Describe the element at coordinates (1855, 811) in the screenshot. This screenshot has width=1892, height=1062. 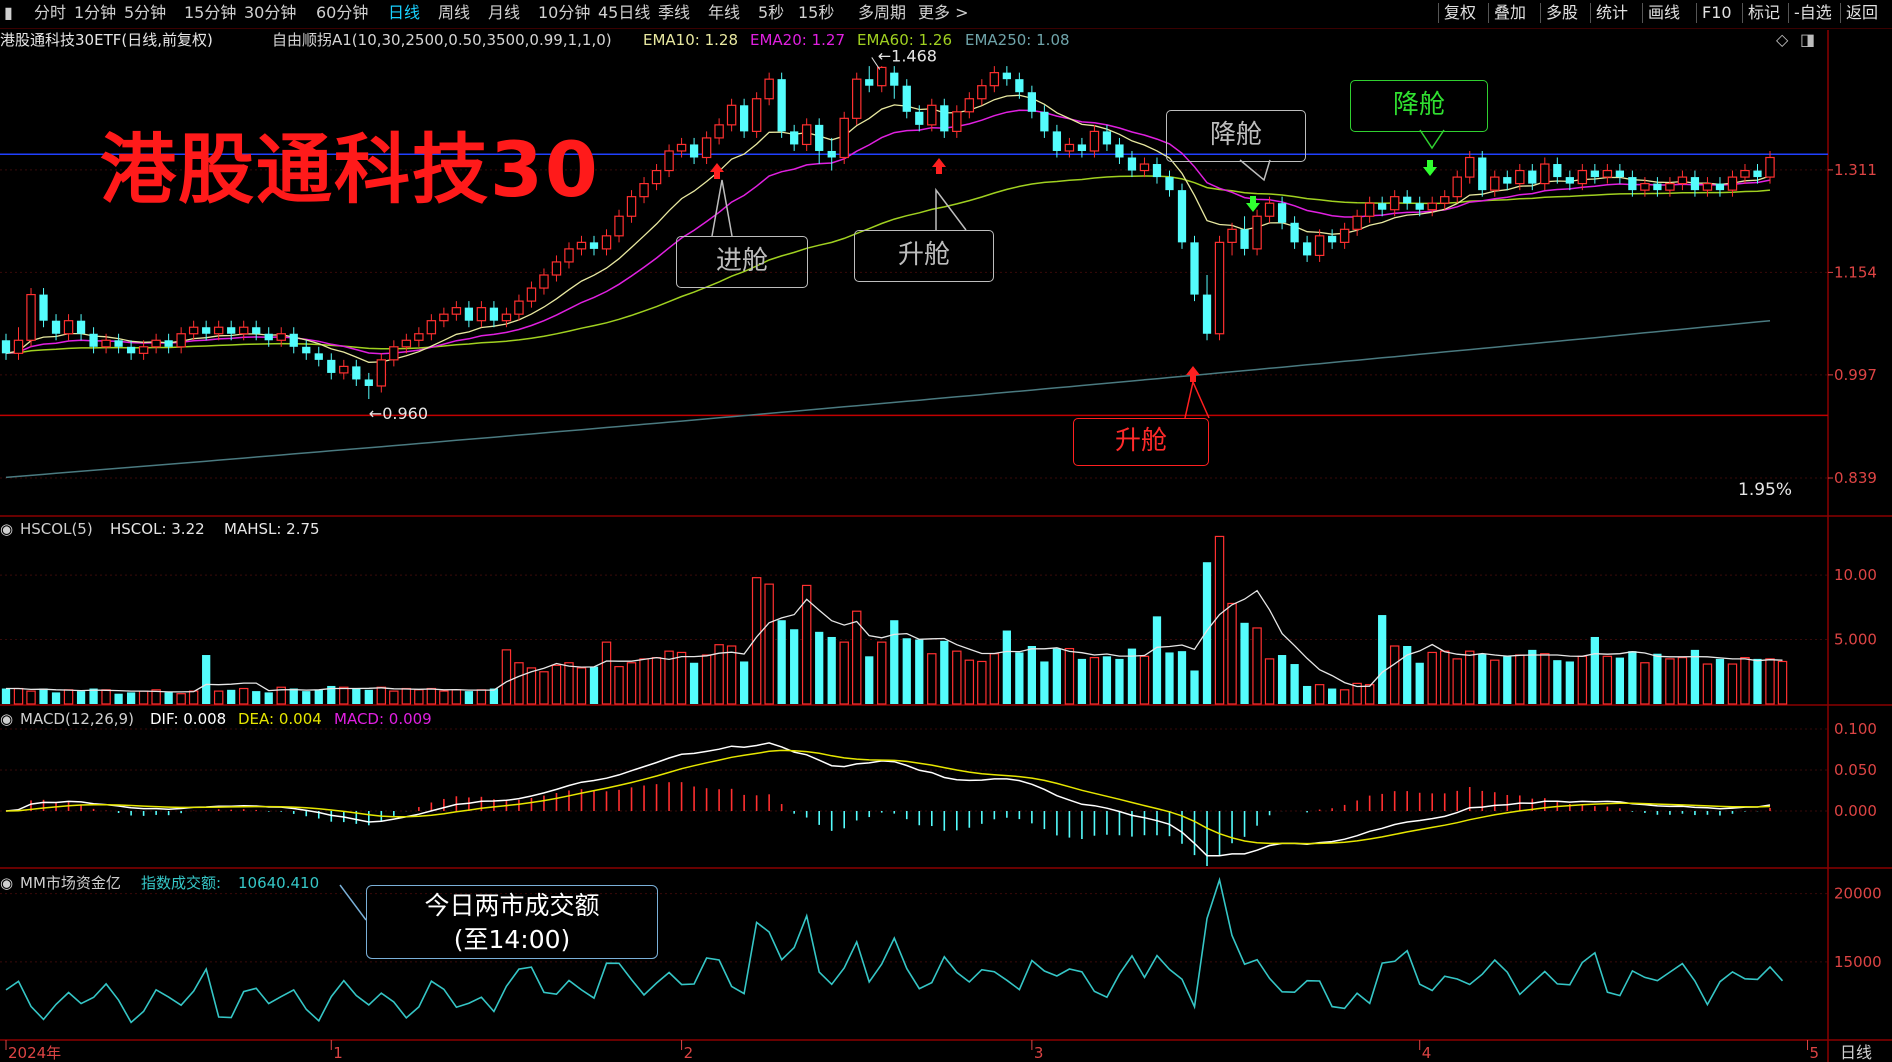
I see `macd-tick-label: 0.000` at that location.